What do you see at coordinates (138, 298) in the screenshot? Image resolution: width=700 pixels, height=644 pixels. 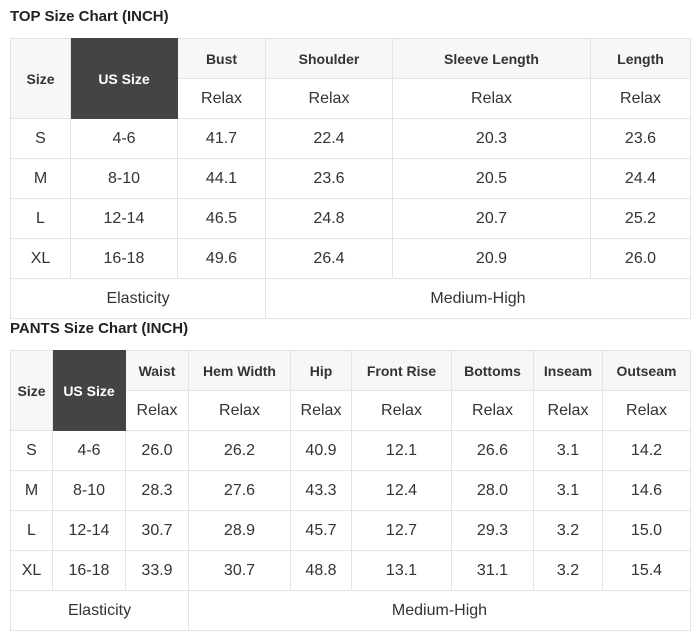 I see `elasticity-label: Elasticity` at bounding box center [138, 298].